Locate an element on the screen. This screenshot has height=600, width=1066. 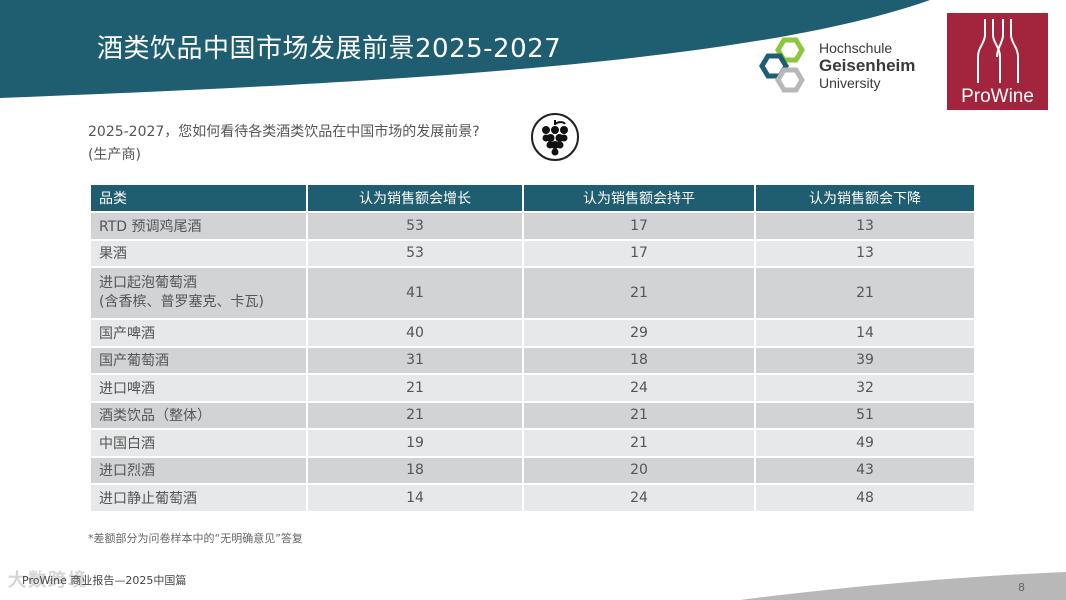
question-text: 2025-2027，您如何看待各类酒类饮品在中国市场的发展前景? is located at coordinates (284, 132).